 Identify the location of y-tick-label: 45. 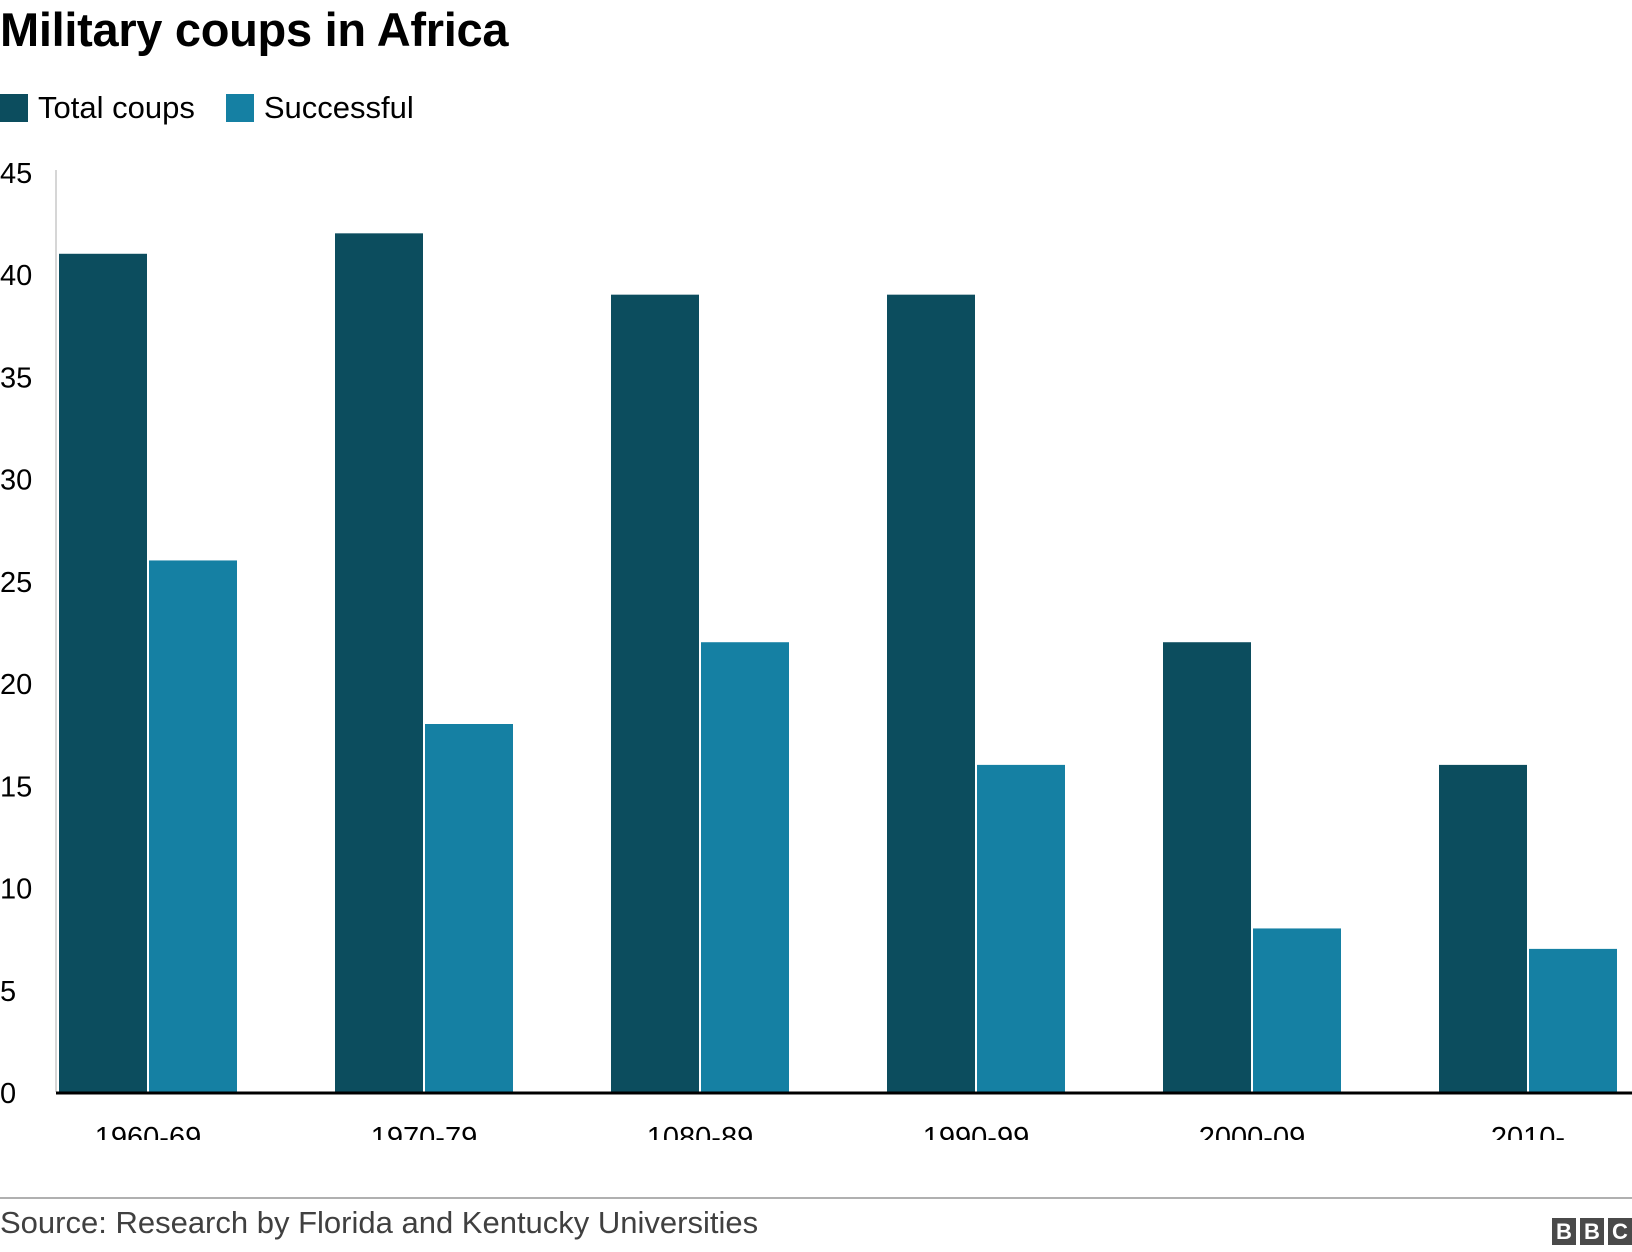
(16, 174).